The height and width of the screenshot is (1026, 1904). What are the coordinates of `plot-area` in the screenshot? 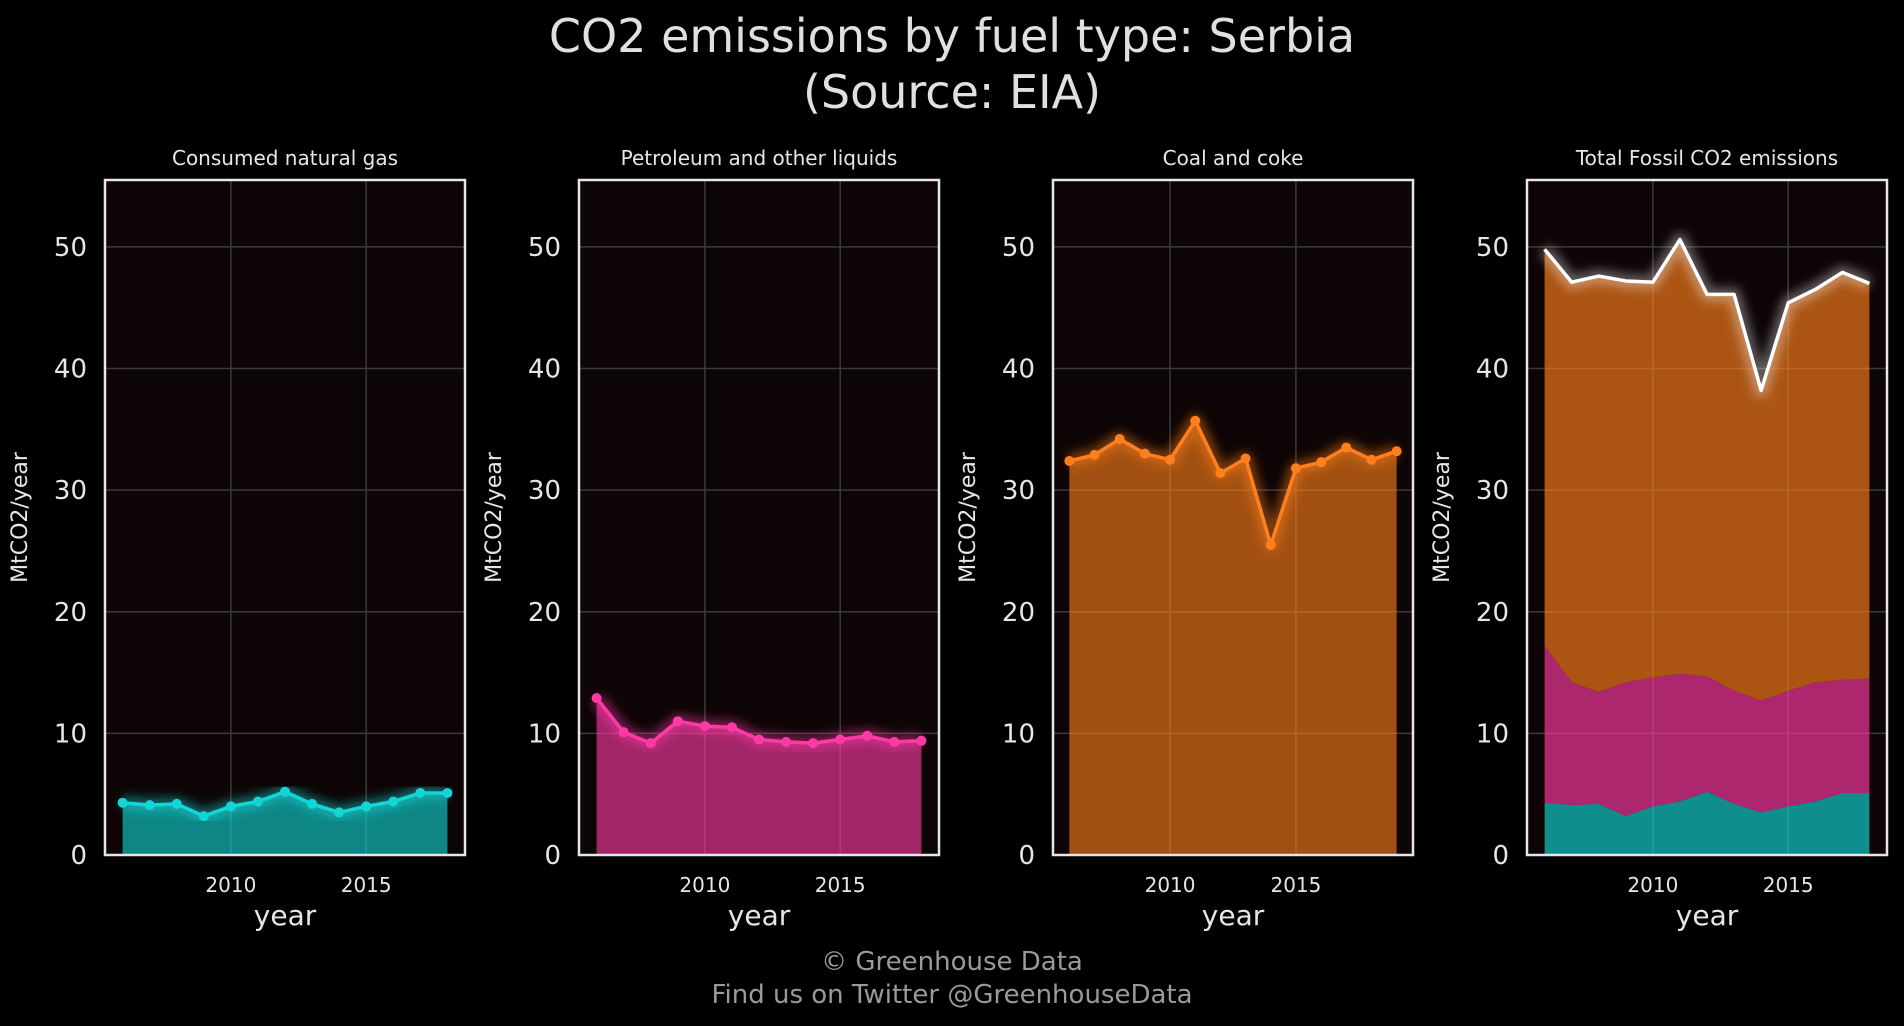 It's located at (285, 517).